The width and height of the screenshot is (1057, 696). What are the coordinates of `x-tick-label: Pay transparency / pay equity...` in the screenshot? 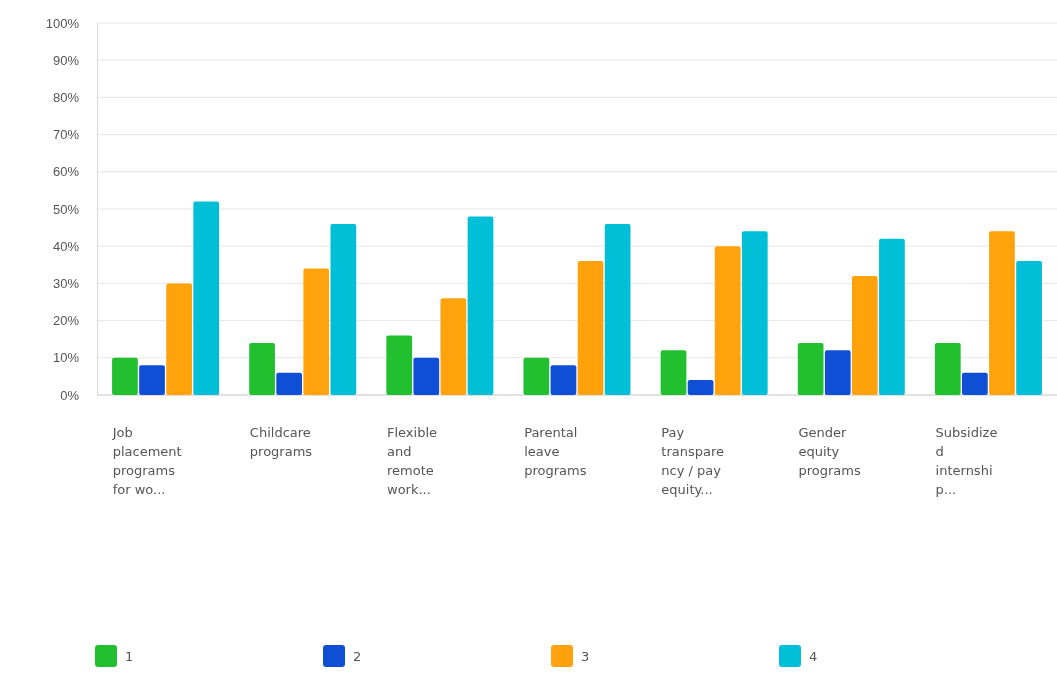 It's located at (692, 461).